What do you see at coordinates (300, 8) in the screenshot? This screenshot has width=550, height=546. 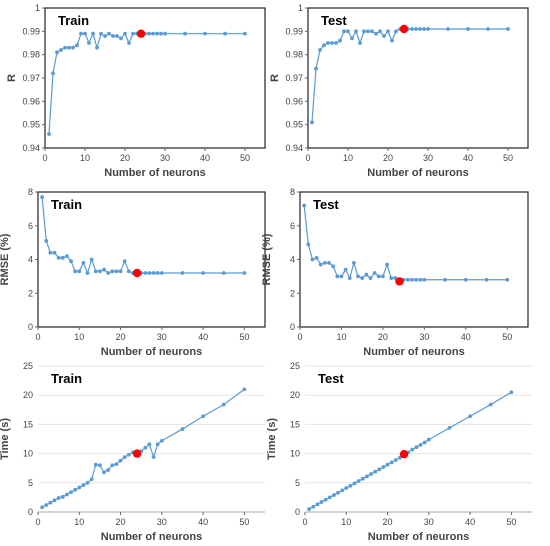 I see `y-tick-label: 1` at bounding box center [300, 8].